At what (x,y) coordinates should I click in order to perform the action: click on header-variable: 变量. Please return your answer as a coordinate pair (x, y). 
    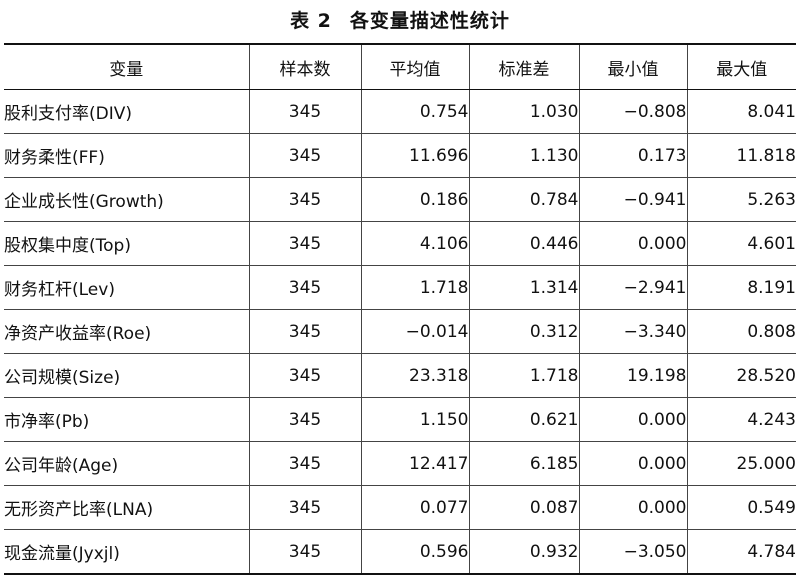
    Looking at the image, I should click on (126, 66).